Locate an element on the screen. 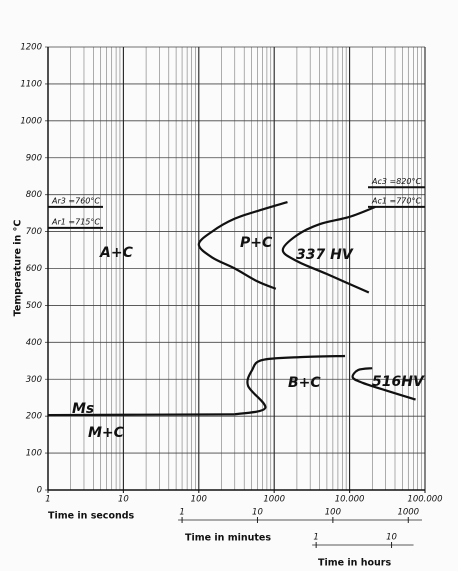 Image resolution: width=458 pixels, height=571 pixels. region-label: B+C is located at coordinates (304, 383).